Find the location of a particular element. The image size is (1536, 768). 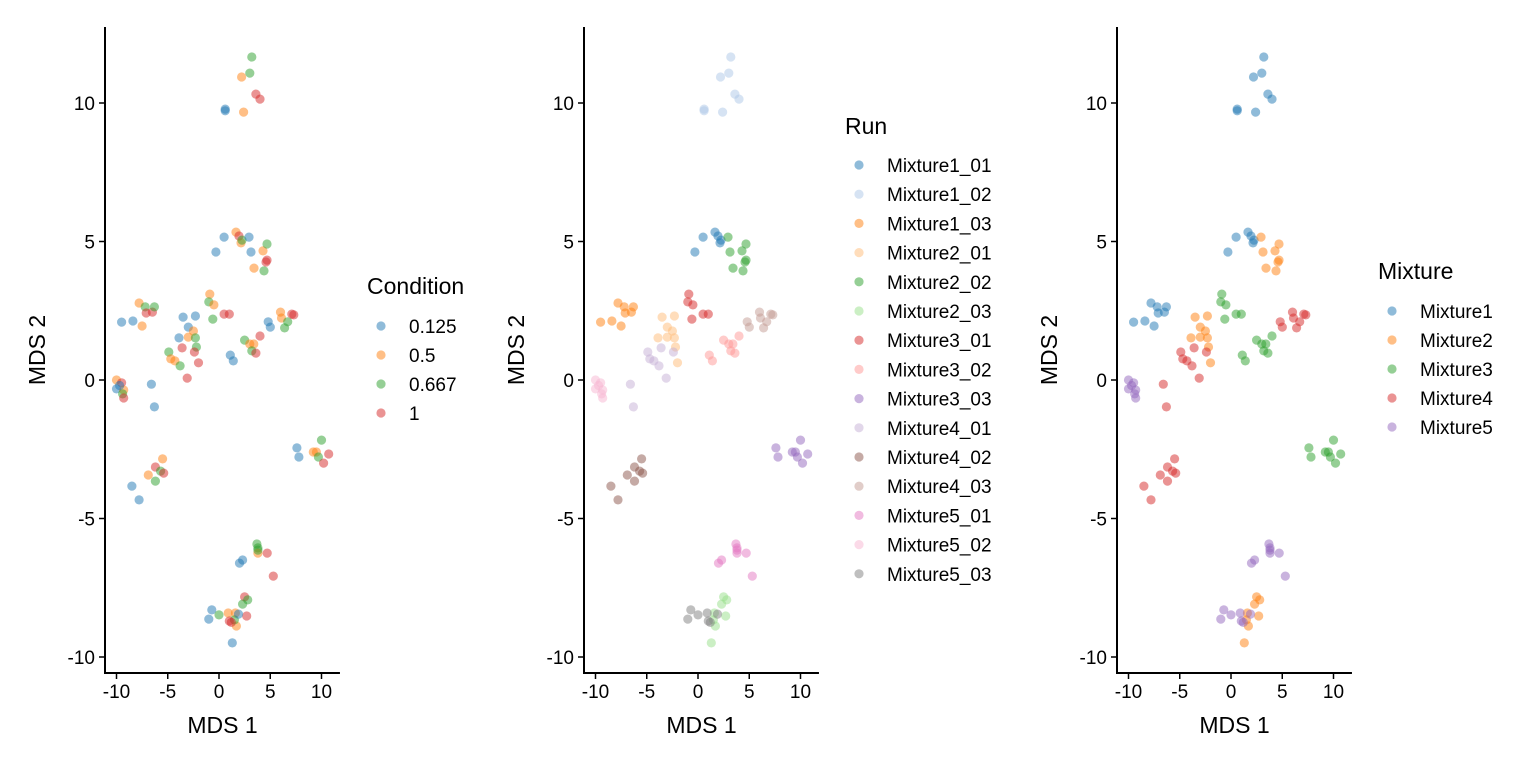

legend-label: Mixture2 is located at coordinates (1456, 341).